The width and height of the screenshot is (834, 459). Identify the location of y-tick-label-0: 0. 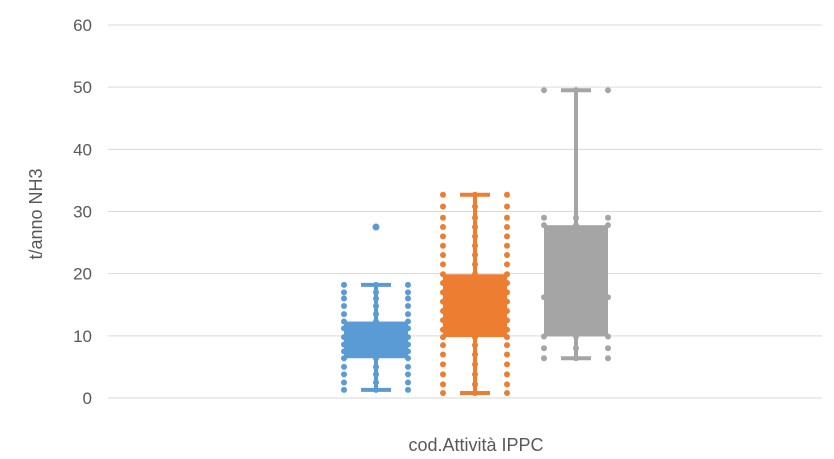
(87, 398).